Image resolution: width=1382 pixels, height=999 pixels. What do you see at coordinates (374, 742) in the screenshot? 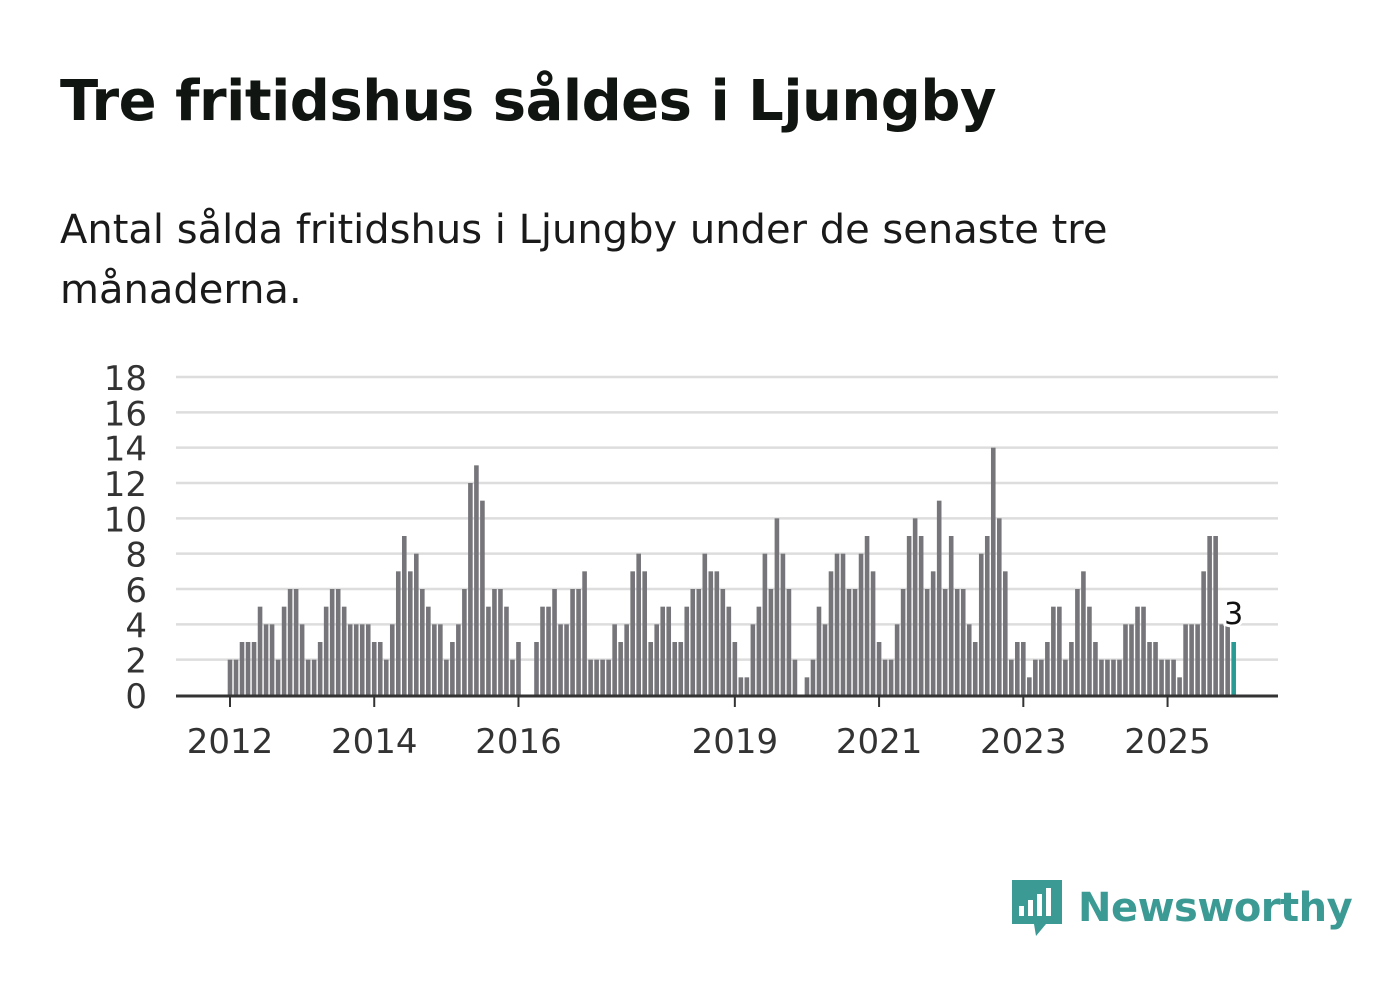
I see `x-tick-label: 2014` at bounding box center [374, 742].